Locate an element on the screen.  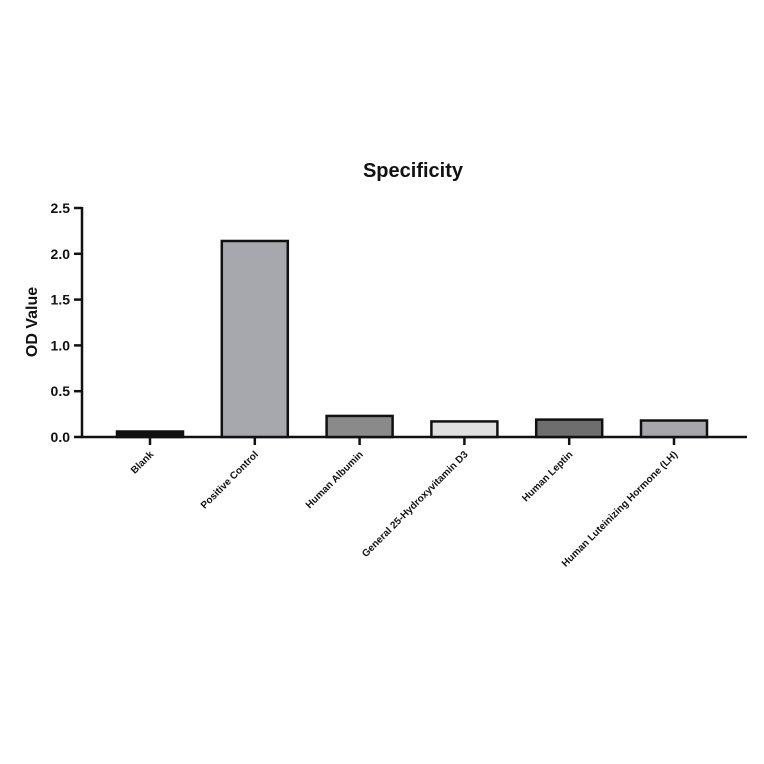
y-tick-label: 1.5 is located at coordinates (61, 300).